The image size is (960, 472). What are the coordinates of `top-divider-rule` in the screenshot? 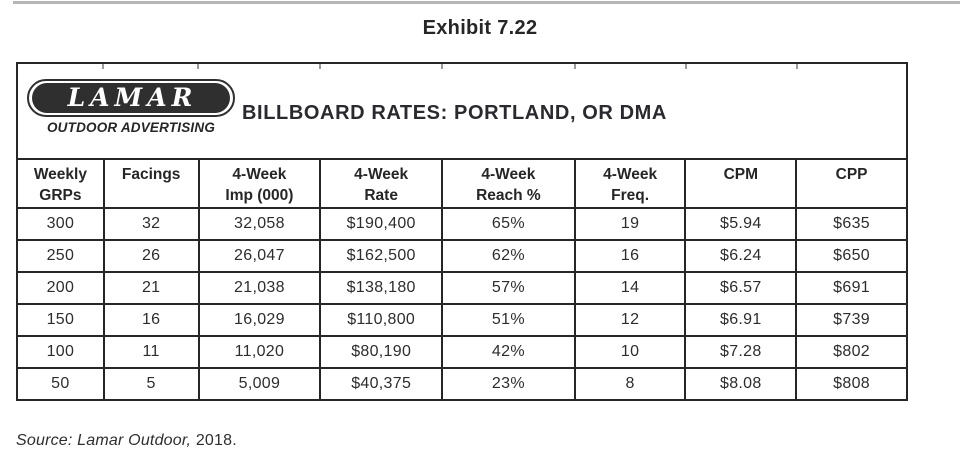 It's located at (486, 2).